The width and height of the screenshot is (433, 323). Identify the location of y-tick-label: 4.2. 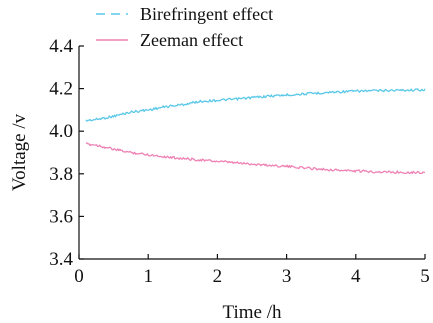
(61, 89).